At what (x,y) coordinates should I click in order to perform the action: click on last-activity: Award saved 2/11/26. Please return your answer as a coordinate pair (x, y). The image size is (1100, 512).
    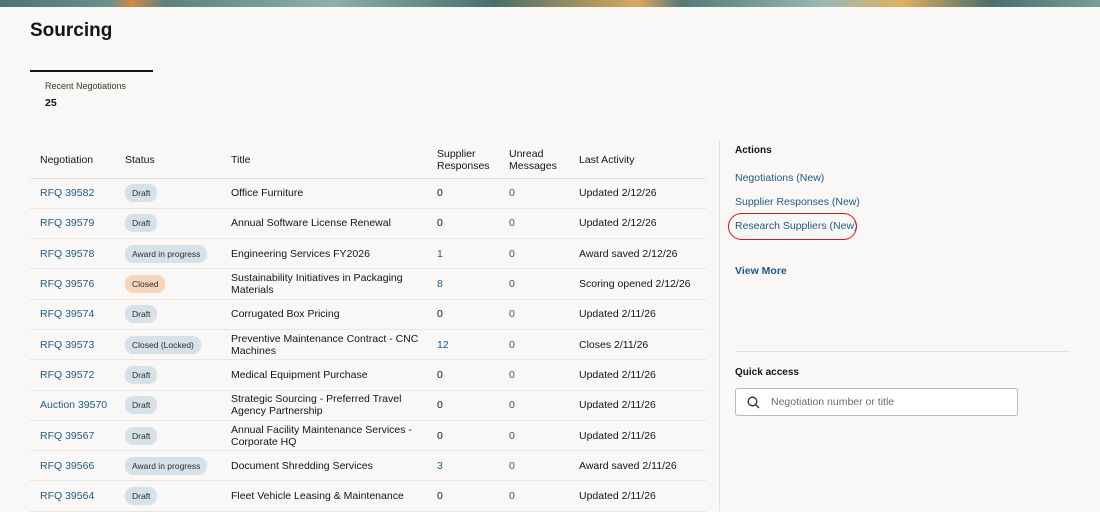
    Looking at the image, I should click on (628, 465).